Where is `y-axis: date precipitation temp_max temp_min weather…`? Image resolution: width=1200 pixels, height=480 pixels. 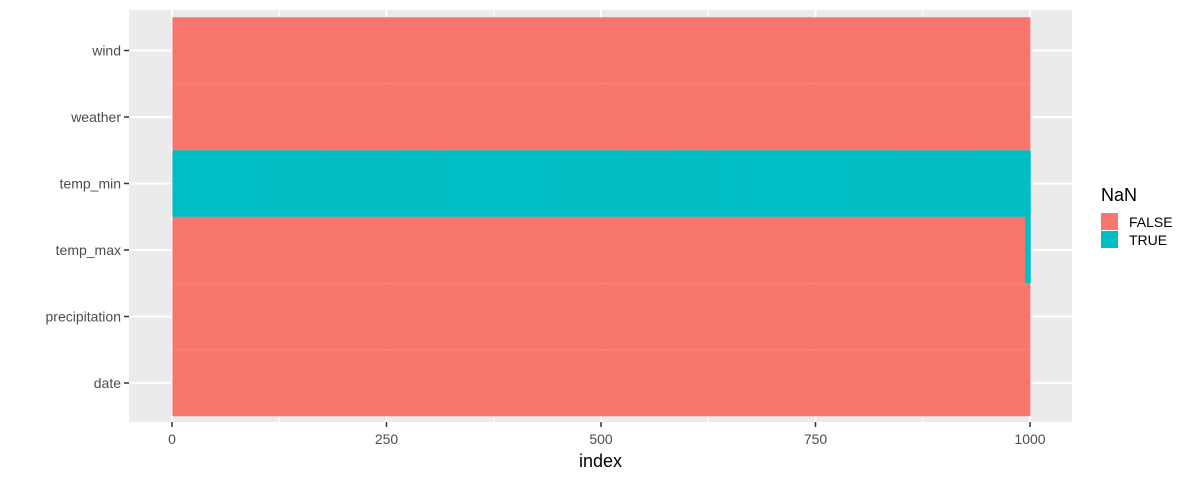 y-axis: date precipitation temp_max temp_min weather… is located at coordinates (87, 217).